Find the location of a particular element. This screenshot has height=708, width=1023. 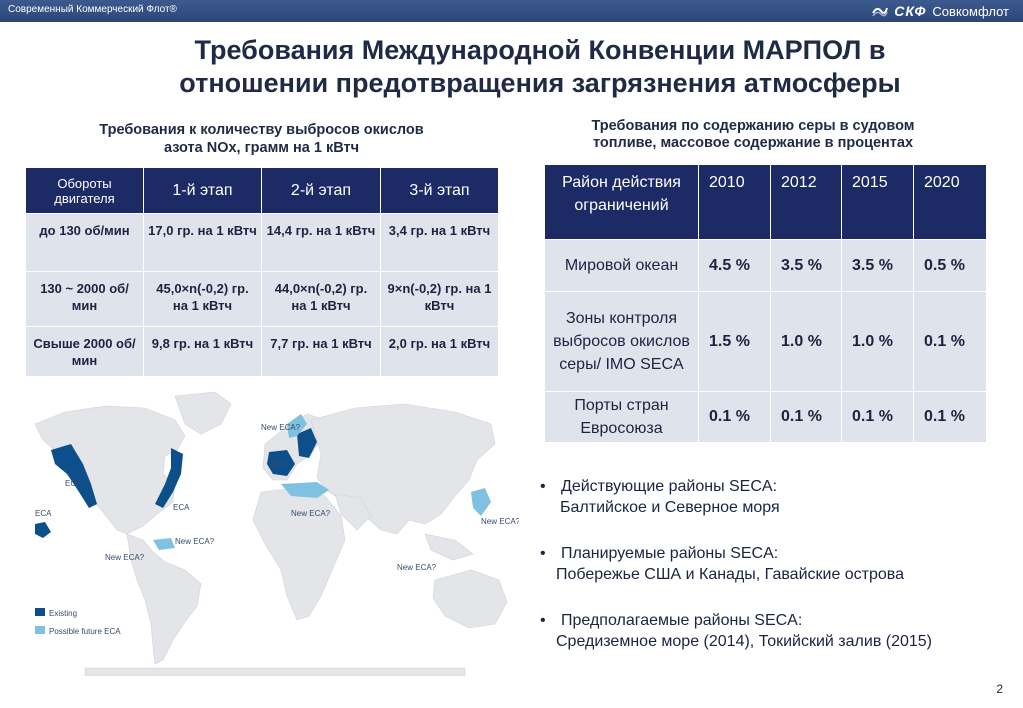

land-arabia is located at coordinates (353, 512).